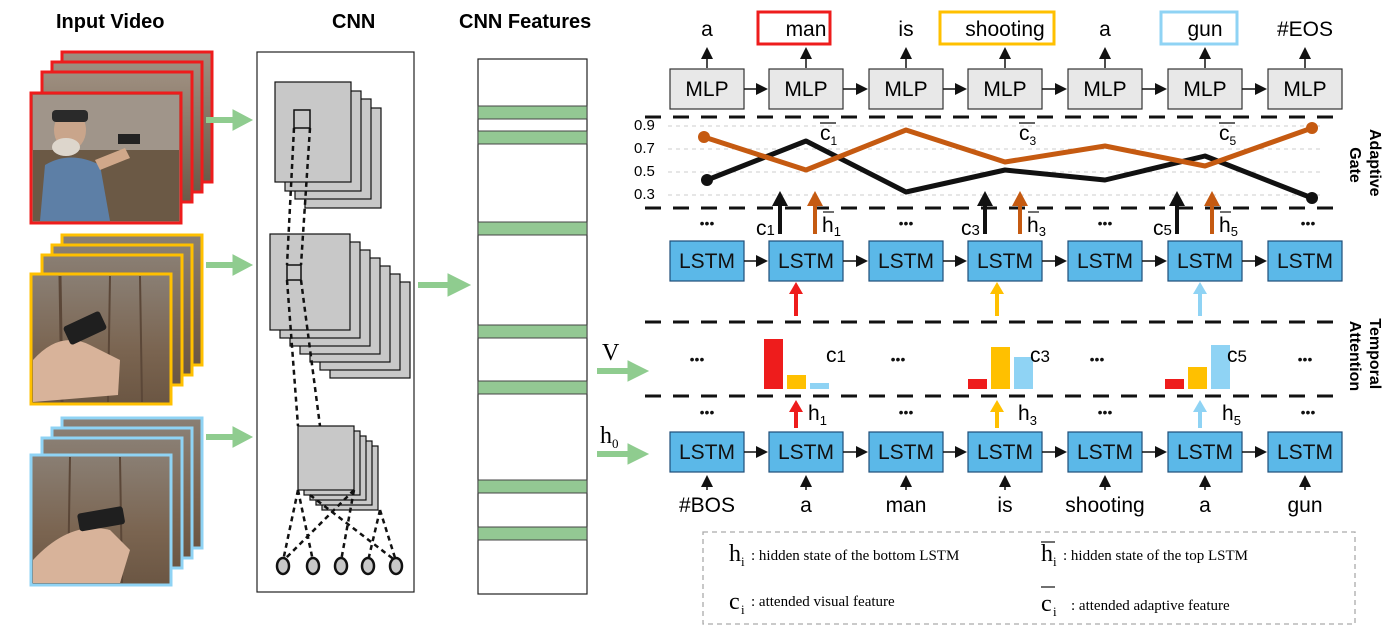 The image size is (1399, 630). I want to click on highlight-man, so click(794, 28).